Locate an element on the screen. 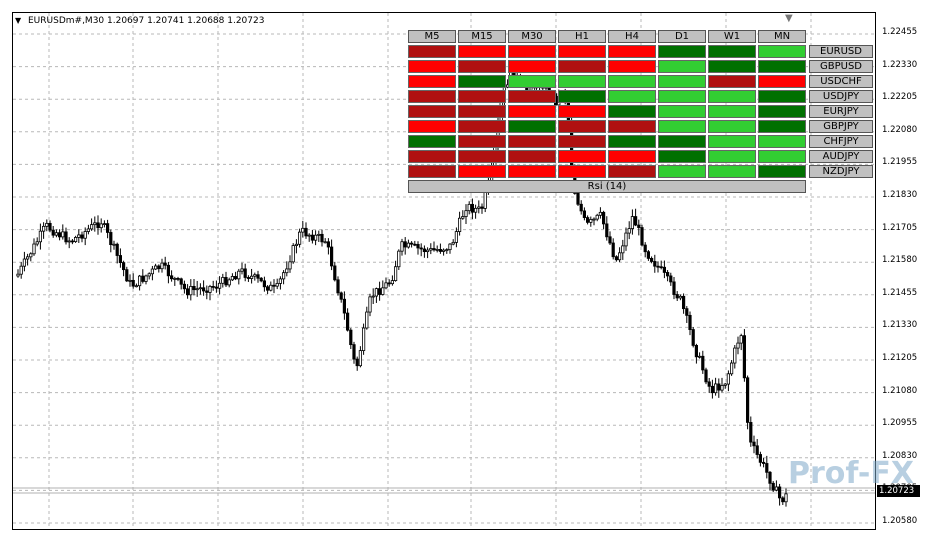 The height and width of the screenshot is (540, 935). chart-menu-arrow-icon: ▼ is located at coordinates (18, 20).